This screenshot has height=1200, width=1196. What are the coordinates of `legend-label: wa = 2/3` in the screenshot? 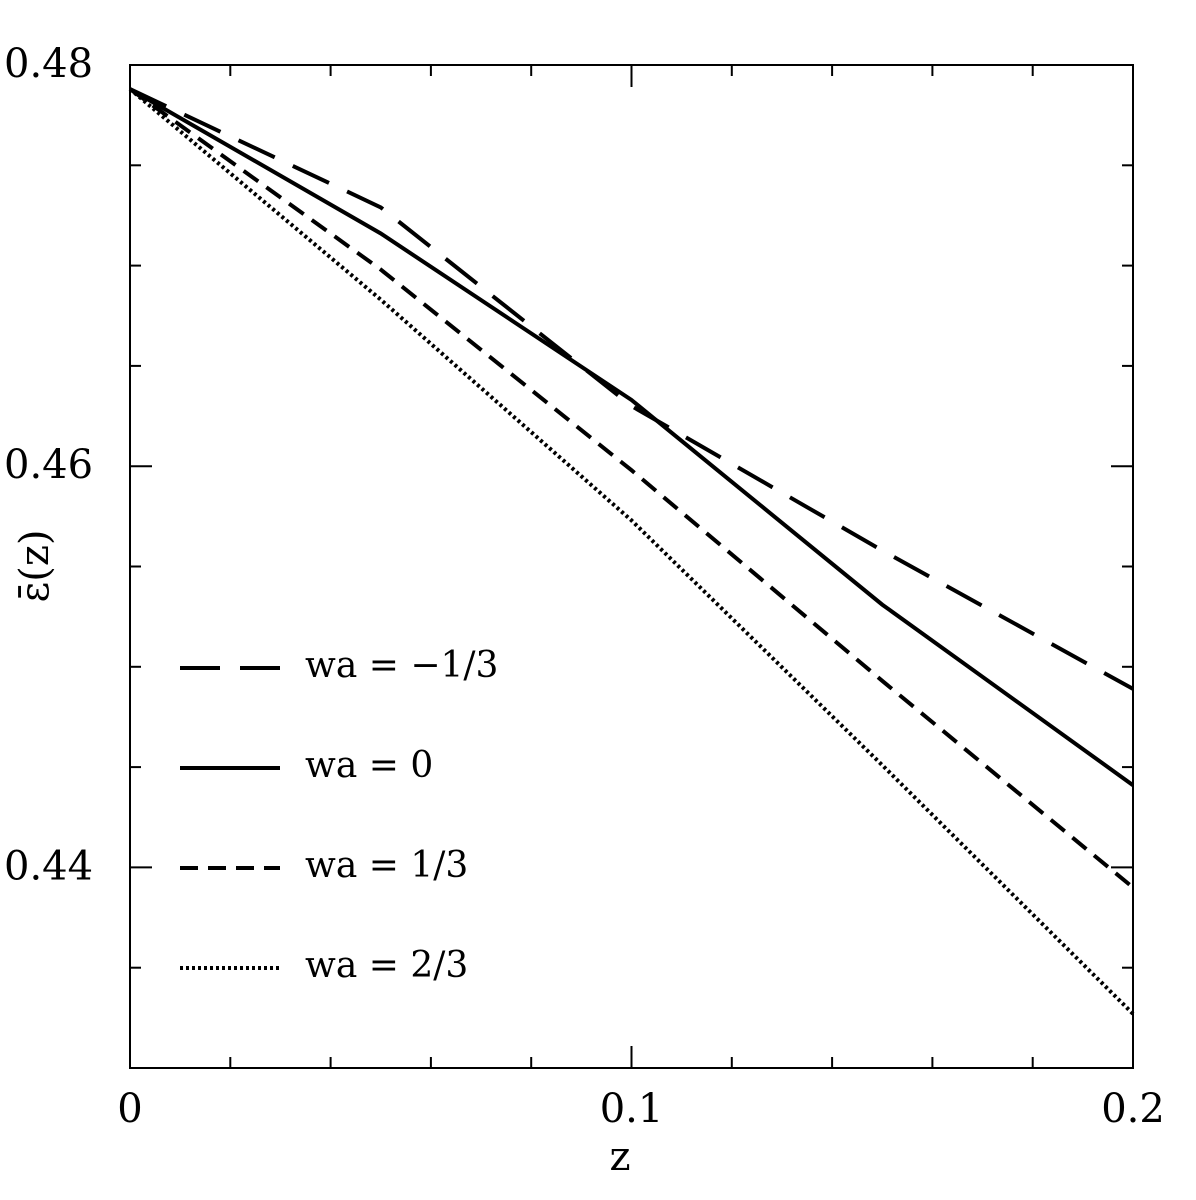 It's located at (386, 965).